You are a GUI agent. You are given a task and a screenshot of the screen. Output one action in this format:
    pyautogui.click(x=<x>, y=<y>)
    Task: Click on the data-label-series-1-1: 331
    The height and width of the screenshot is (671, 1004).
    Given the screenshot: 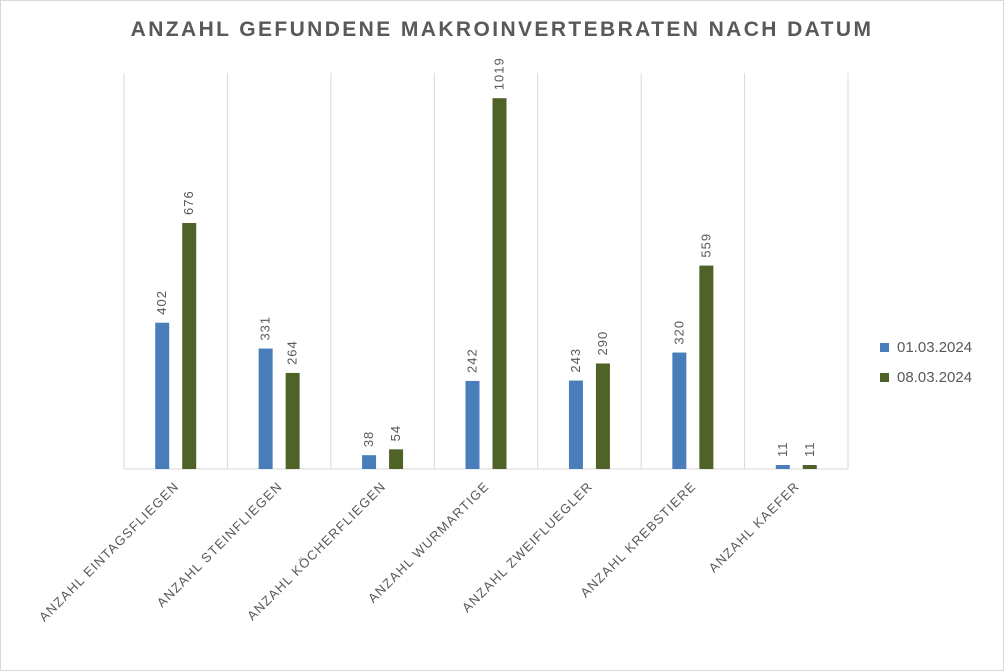 What is the action you would take?
    pyautogui.click(x=265, y=328)
    